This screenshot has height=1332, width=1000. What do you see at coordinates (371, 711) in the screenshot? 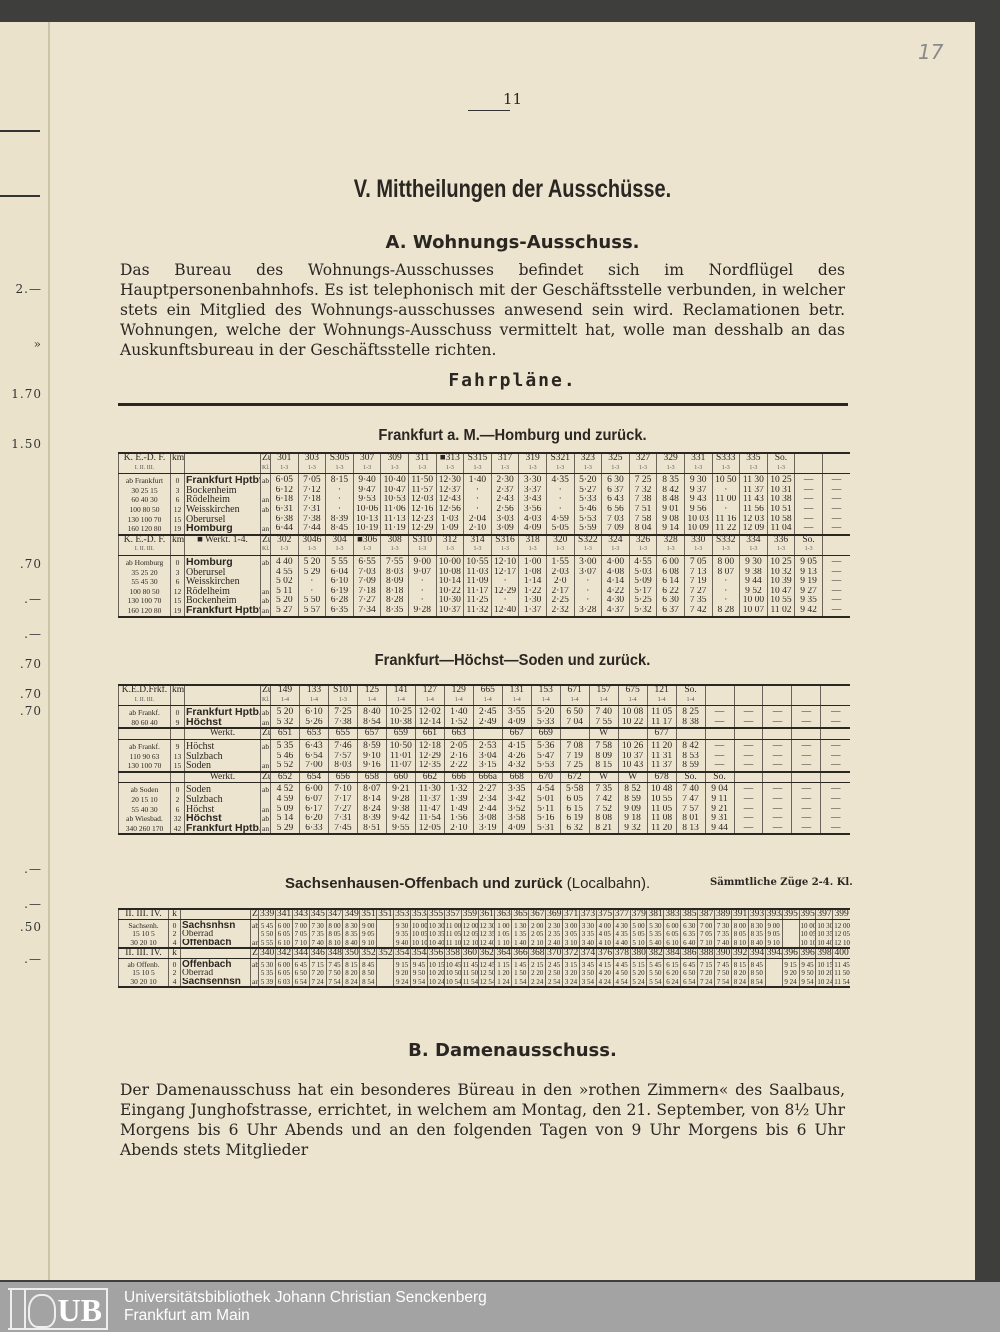
I see `time-cell: 8·40` at bounding box center [371, 711].